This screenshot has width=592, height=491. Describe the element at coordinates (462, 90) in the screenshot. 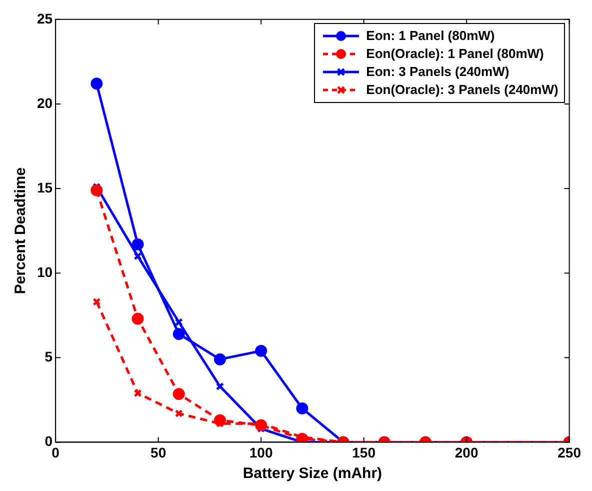

I see `legend-label: Eon(Oracle): 3 Panels (240mW)` at that location.